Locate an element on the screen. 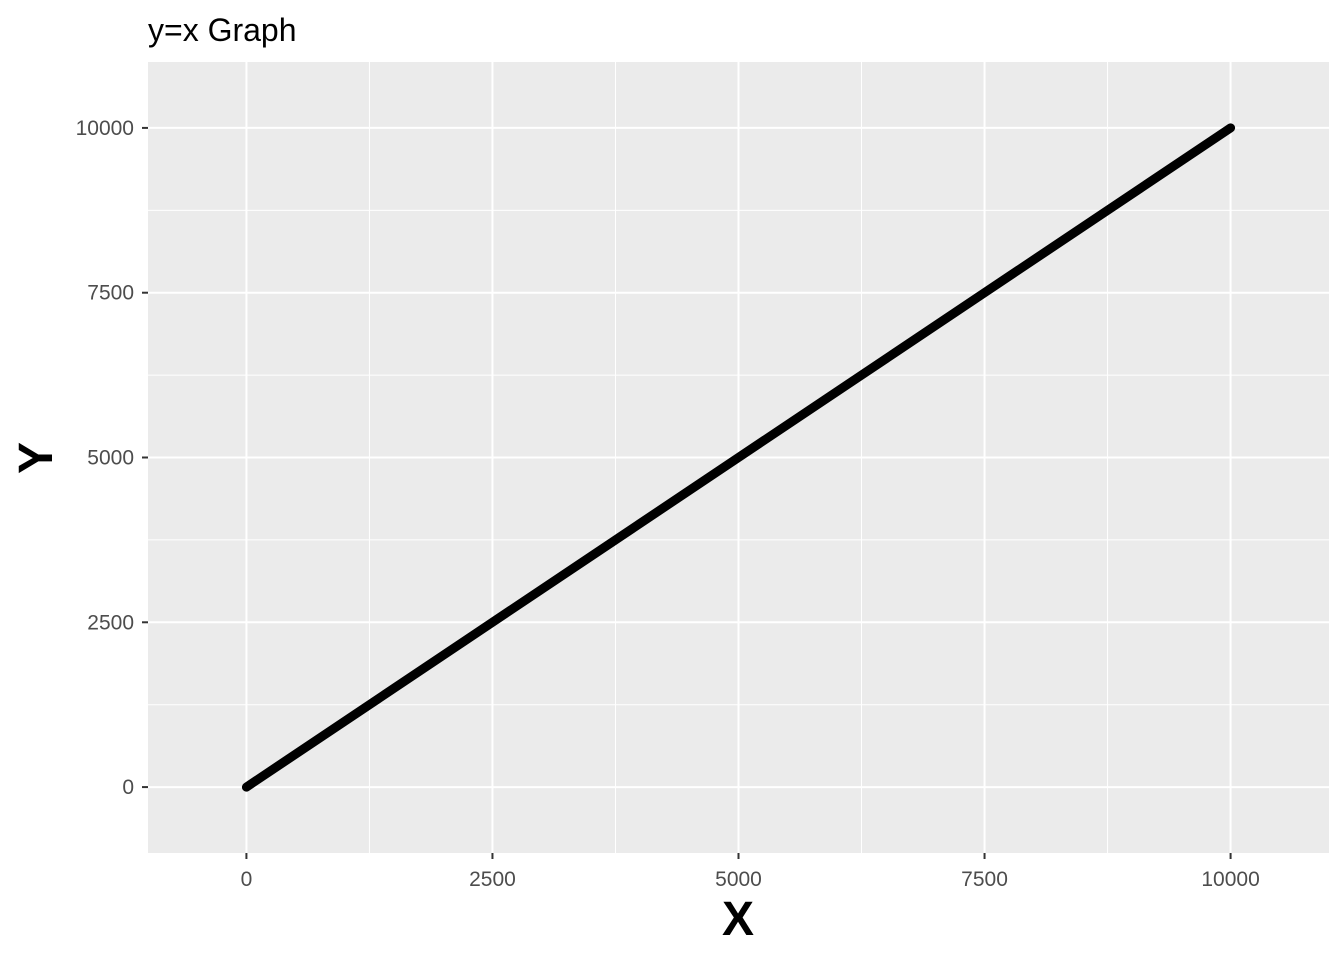 The width and height of the screenshot is (1344, 960). x-axis-title: X is located at coordinates (738, 919).